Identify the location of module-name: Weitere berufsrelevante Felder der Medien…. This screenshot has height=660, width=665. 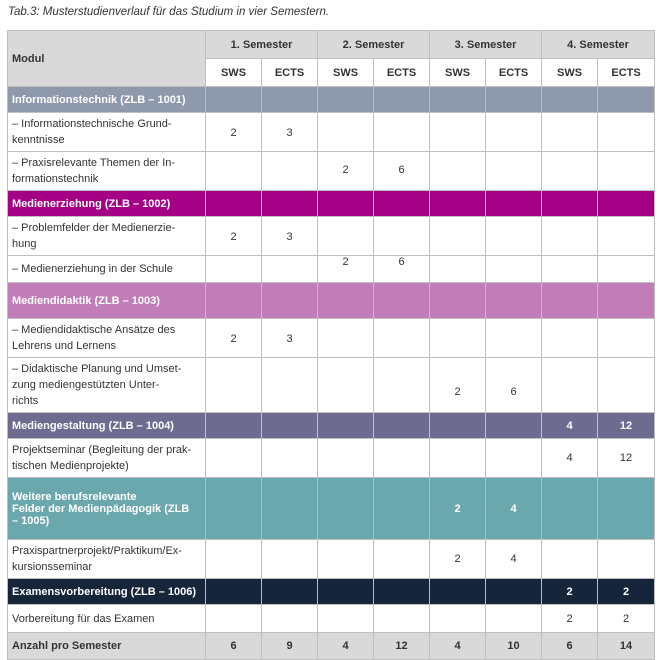
(106, 508).